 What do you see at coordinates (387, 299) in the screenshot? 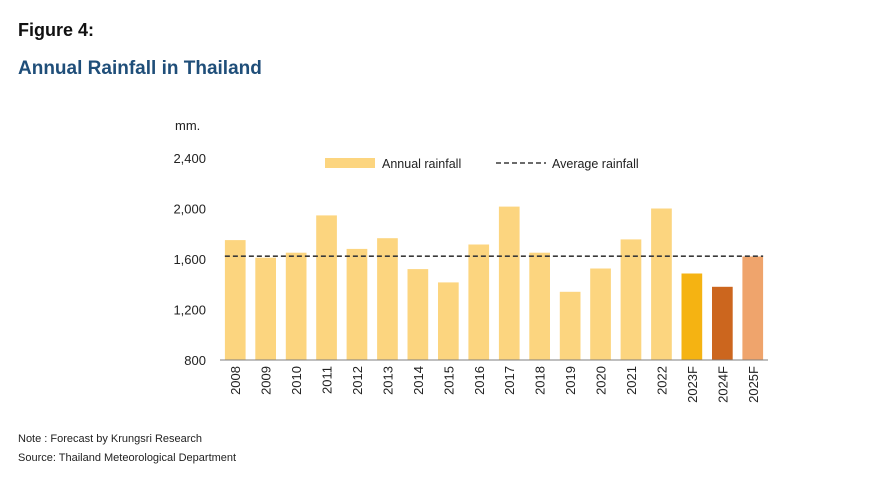
I see `bar-2013` at bounding box center [387, 299].